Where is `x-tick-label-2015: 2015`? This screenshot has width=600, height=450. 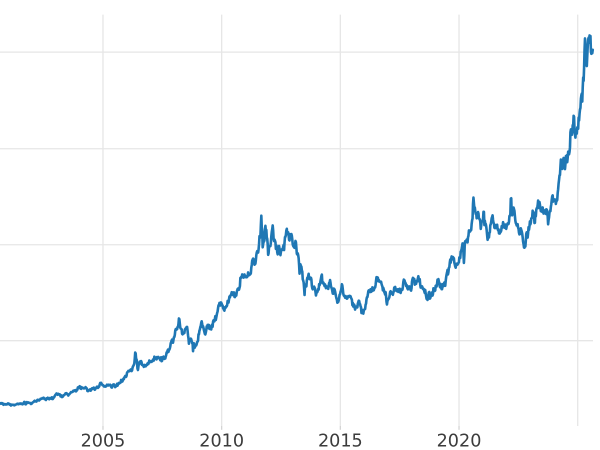 x-tick-label-2015: 2015 is located at coordinates (340, 441).